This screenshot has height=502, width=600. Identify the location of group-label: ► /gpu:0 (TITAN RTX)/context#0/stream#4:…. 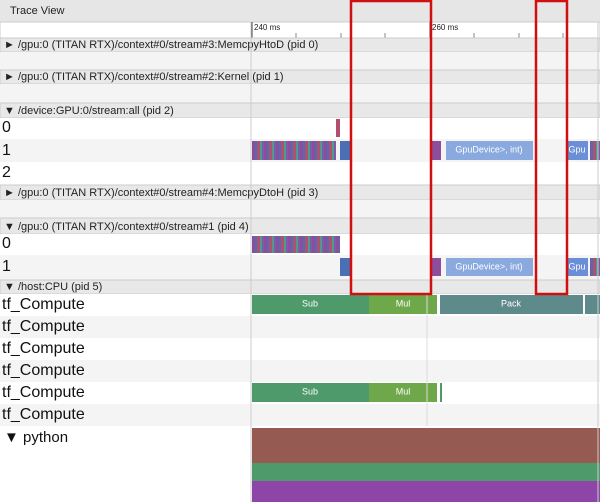
(161, 193).